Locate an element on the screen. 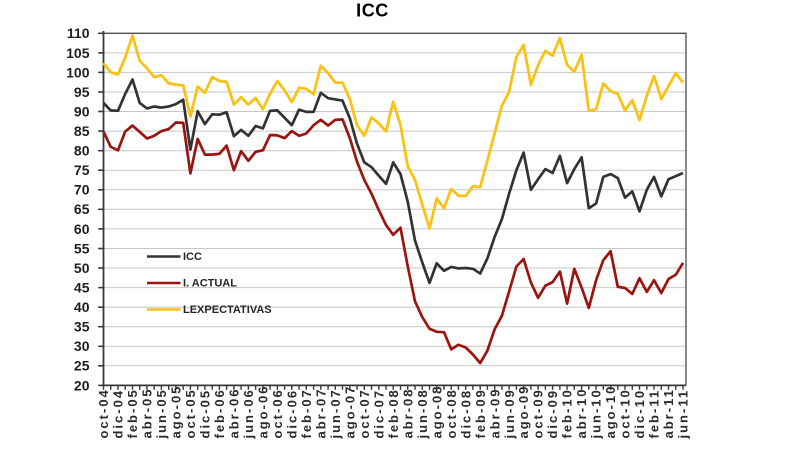 The width and height of the screenshot is (800, 453). svg-text: ago-06 is located at coordinates (263, 412).